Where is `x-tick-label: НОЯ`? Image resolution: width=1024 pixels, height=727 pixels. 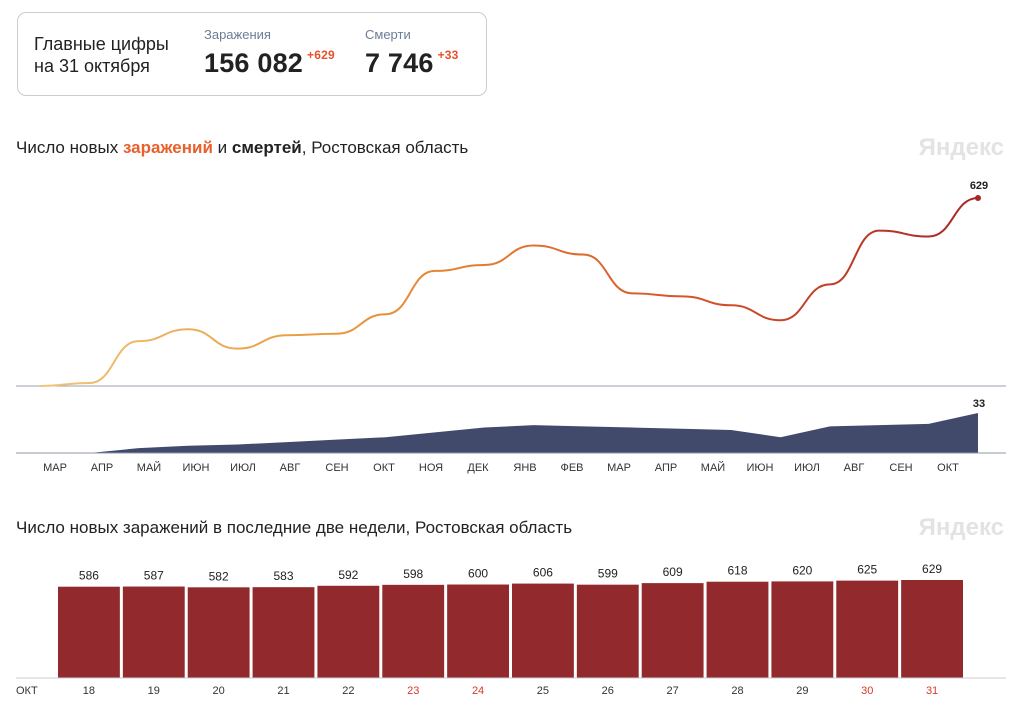 x-tick-label: НОЯ is located at coordinates (431, 468).